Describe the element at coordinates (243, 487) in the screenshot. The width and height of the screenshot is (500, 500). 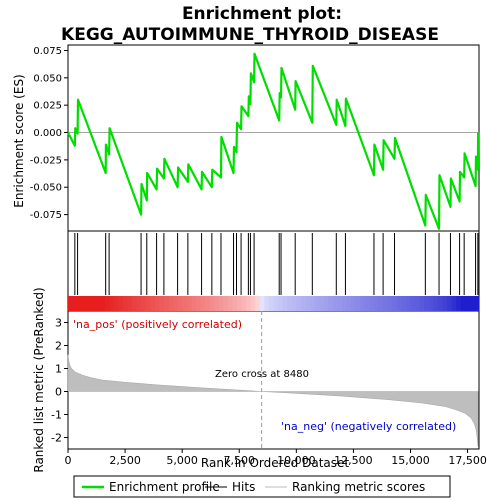
I see `legend-label: Hits` at that location.